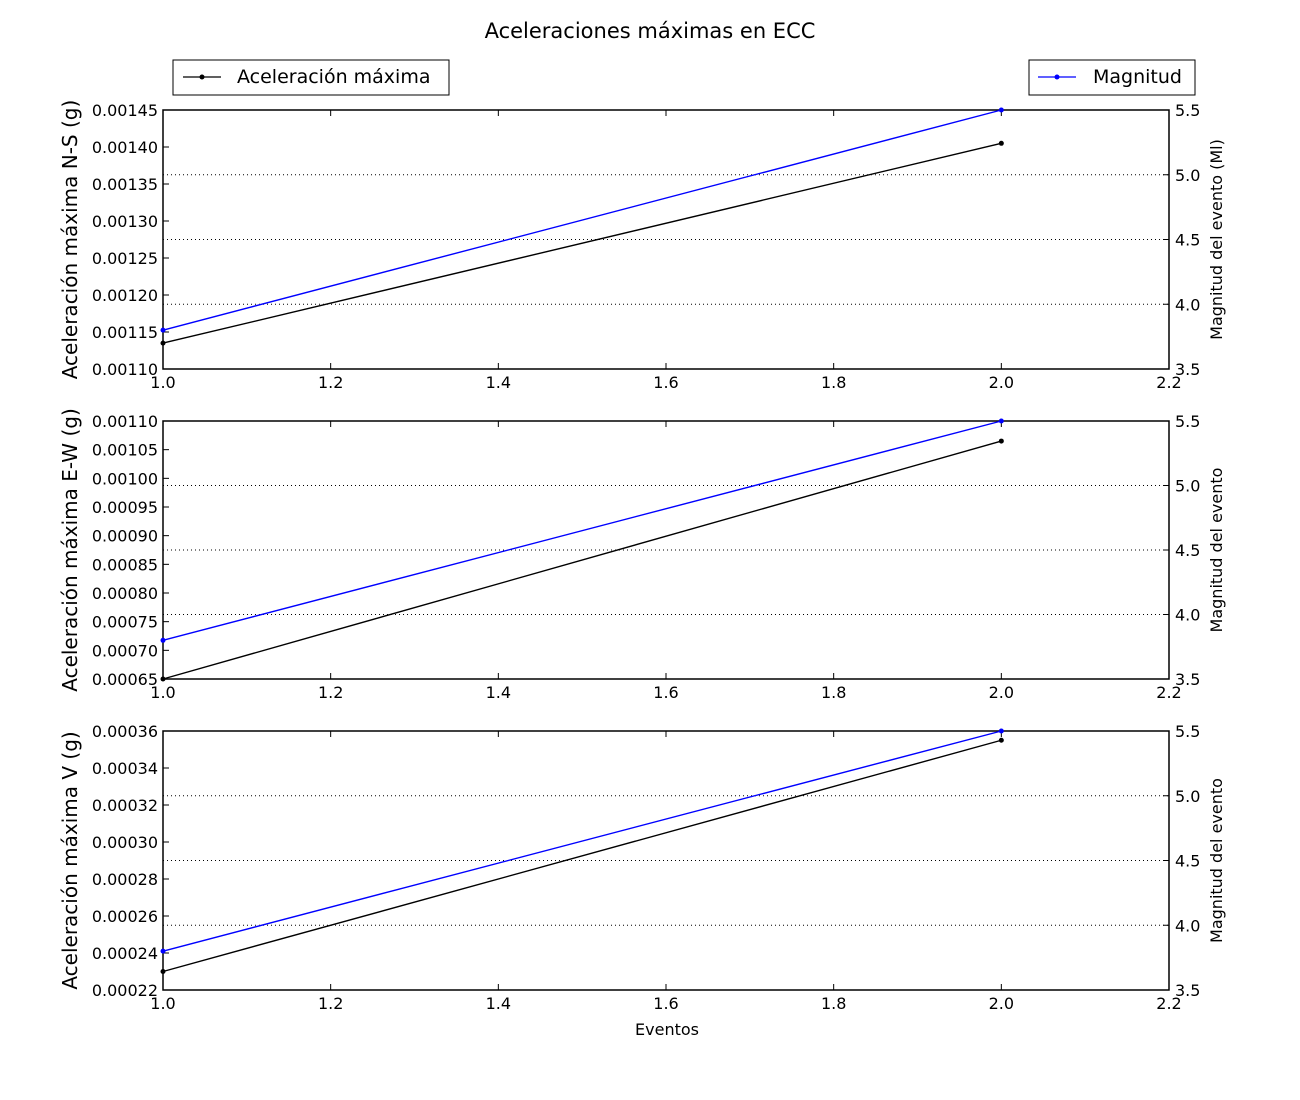 The height and width of the screenshot is (1100, 1300). Describe the element at coordinates (650, 31) in the screenshot. I see `chart-title: Aceleraciones máximas en ECC` at that location.